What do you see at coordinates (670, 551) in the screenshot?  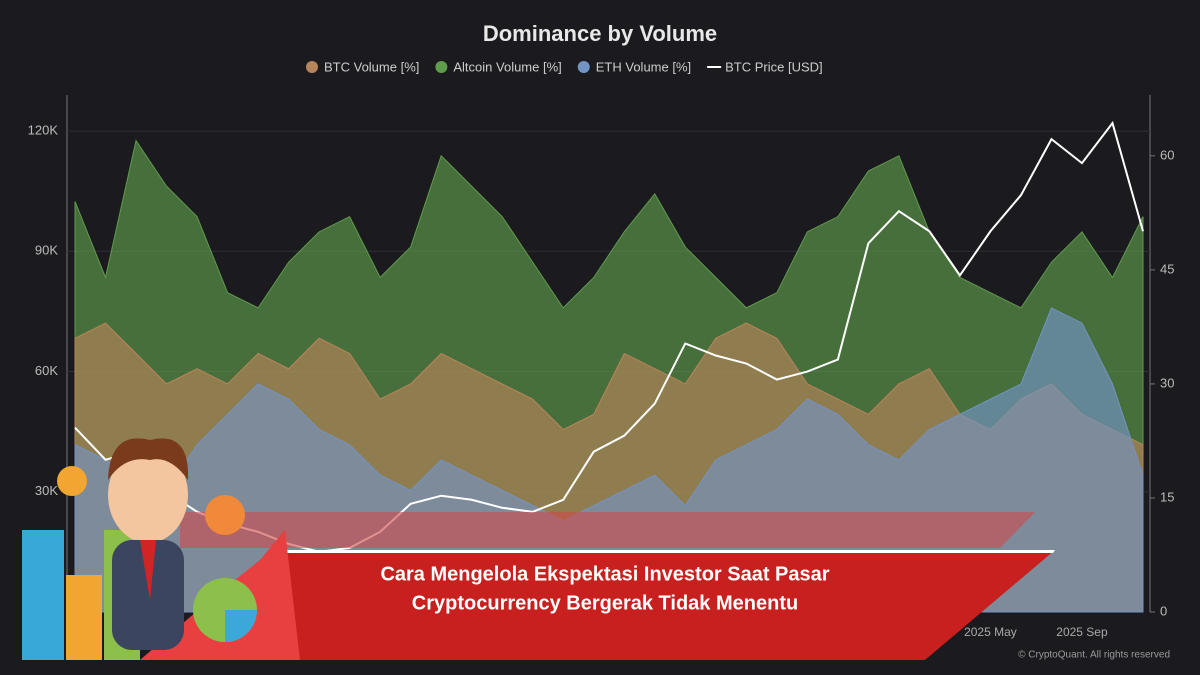 I see `banner-edge` at bounding box center [670, 551].